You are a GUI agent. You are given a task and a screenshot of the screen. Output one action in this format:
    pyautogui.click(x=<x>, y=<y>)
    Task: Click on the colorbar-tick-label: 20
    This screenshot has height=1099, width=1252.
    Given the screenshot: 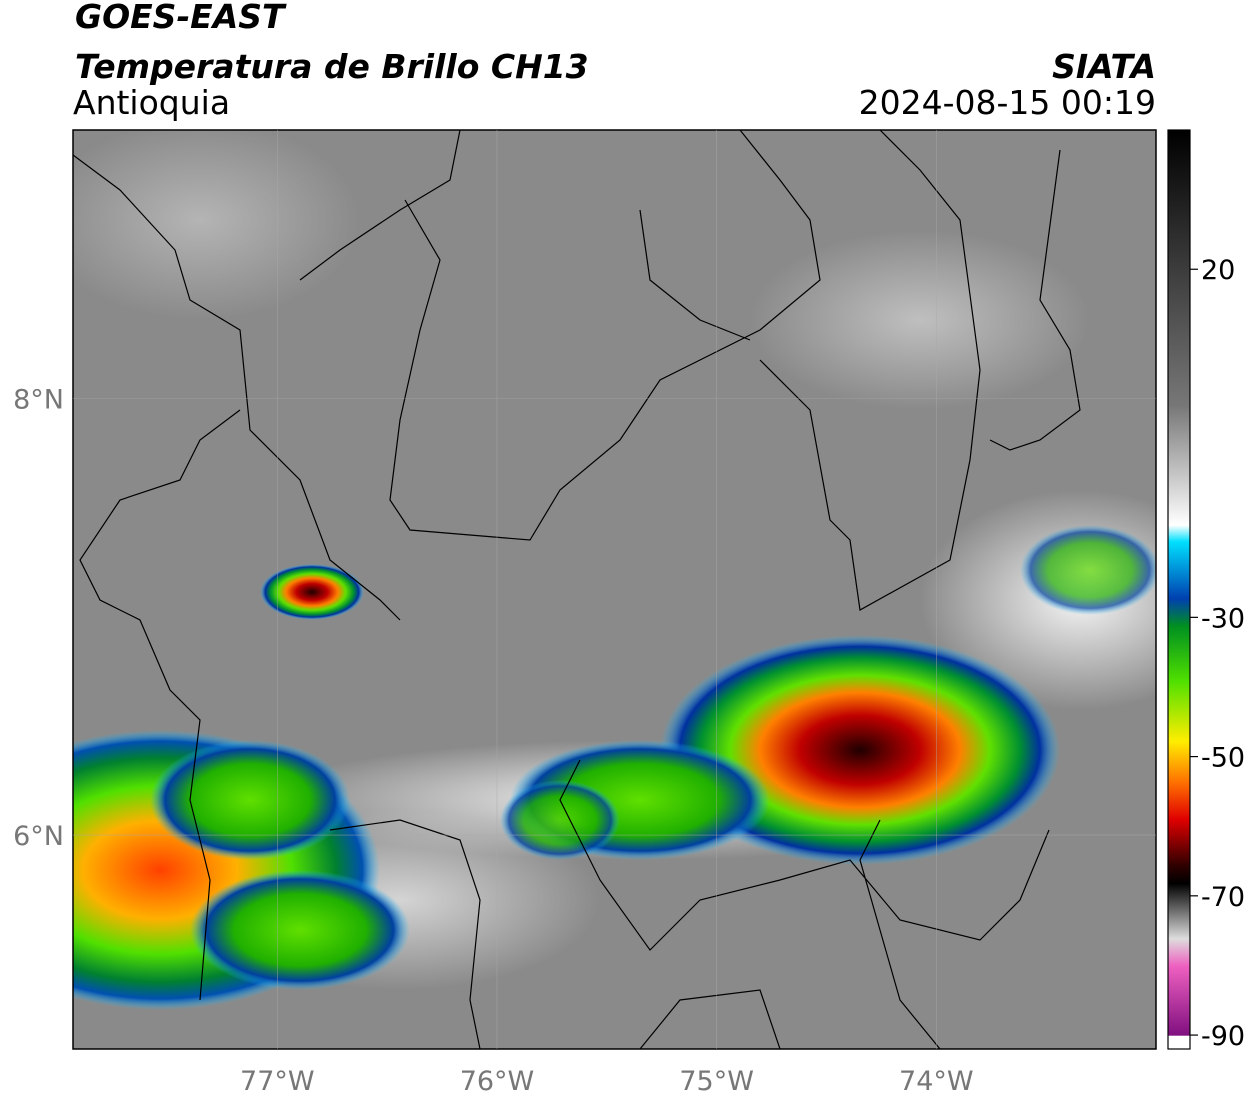 What is the action you would take?
    pyautogui.click(x=1218, y=270)
    